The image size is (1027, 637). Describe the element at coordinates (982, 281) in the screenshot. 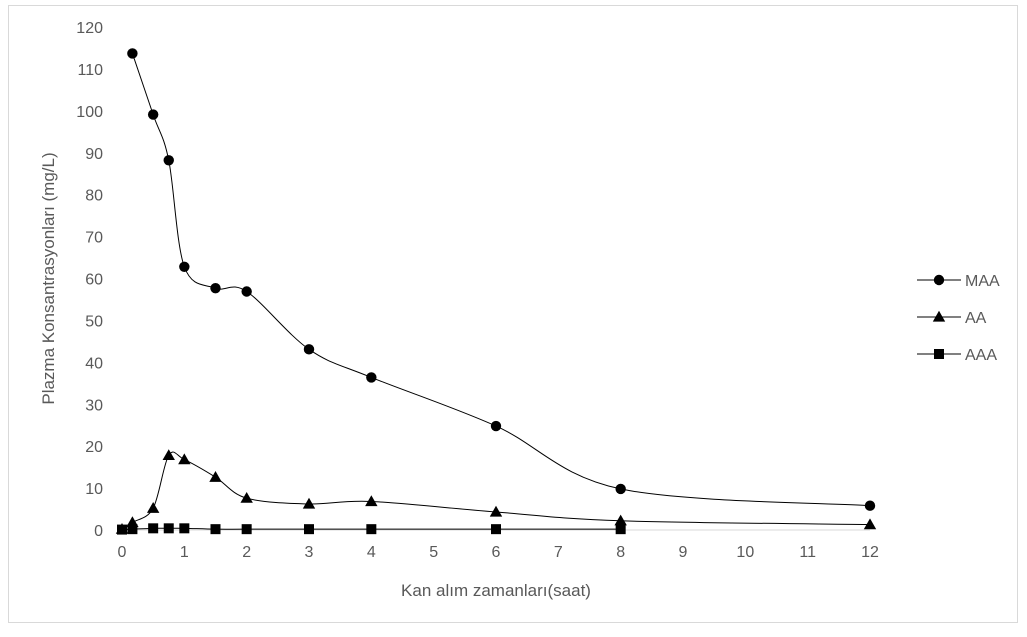

I see `legend-label: MAA` at that location.